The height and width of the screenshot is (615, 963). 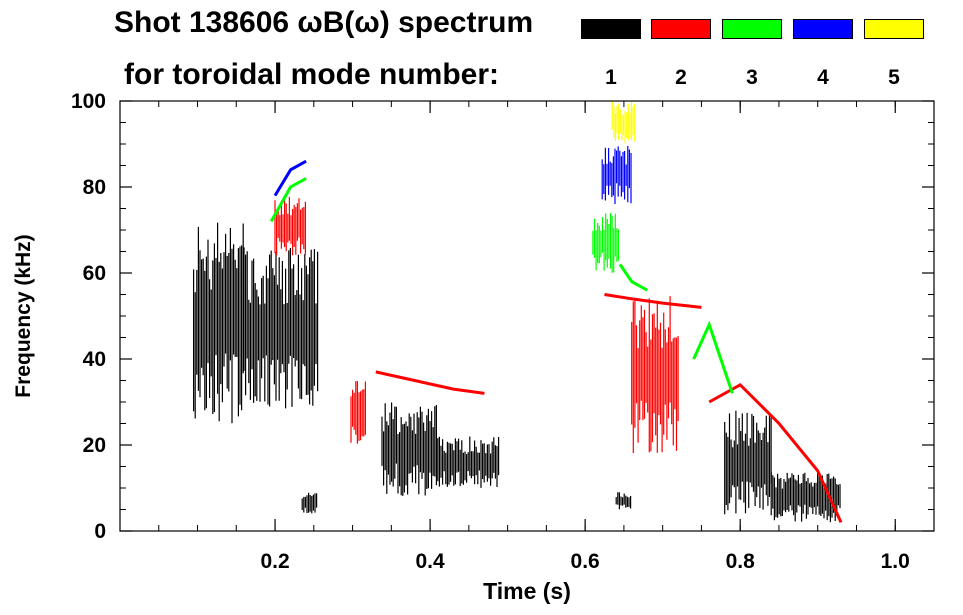 I want to click on legend-label-n5: 5, so click(x=894, y=77).